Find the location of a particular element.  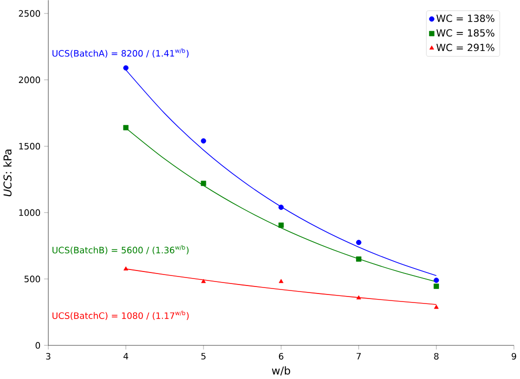

x-tick-label: 3 is located at coordinates (48, 356).